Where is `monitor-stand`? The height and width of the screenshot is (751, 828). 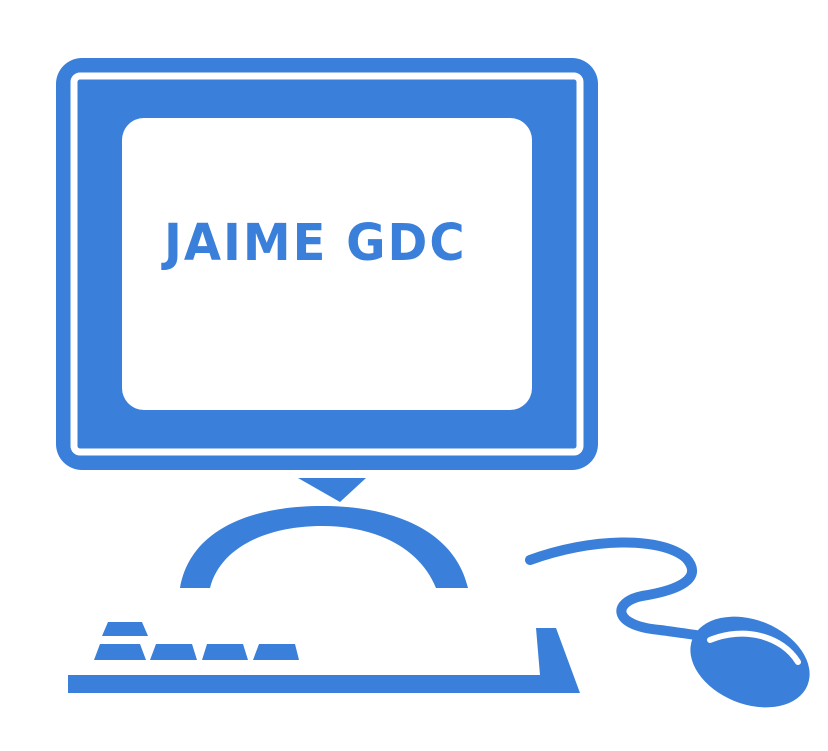 monitor-stand is located at coordinates (324, 547).